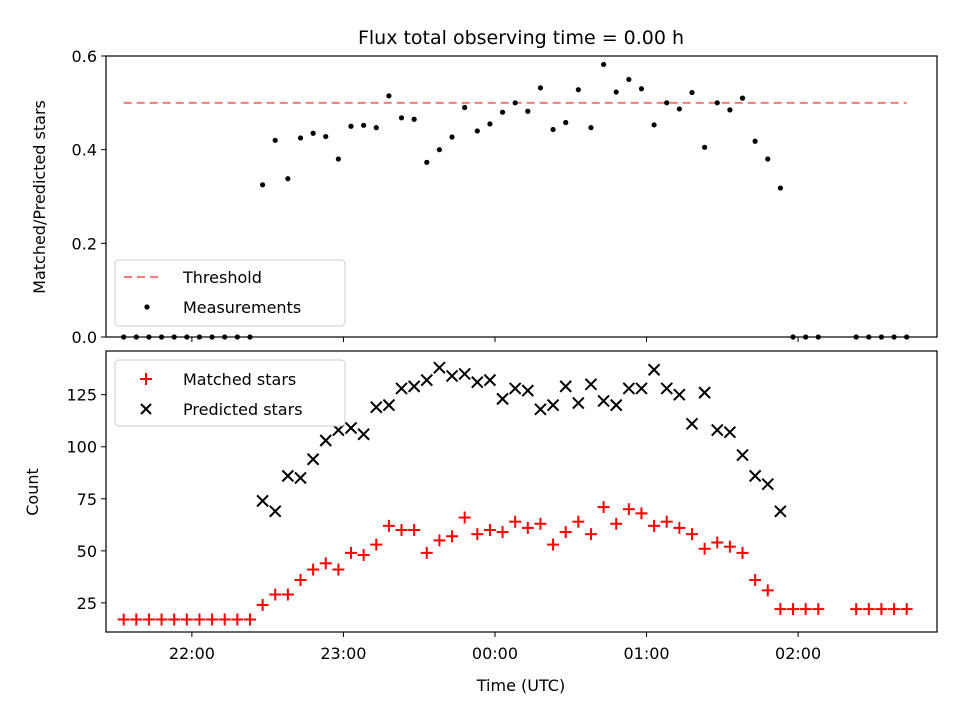 The width and height of the screenshot is (960, 720). I want to click on top-legend-box, so click(230, 293).